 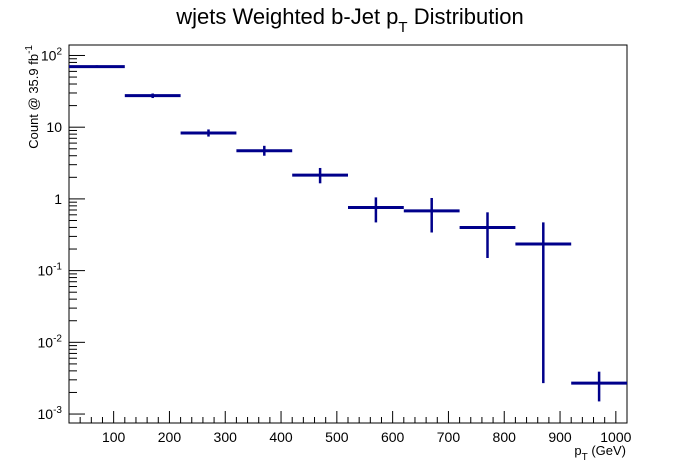 What do you see at coordinates (52, 54) in the screenshot?
I see `y-tick-label: 10²` at bounding box center [52, 54].